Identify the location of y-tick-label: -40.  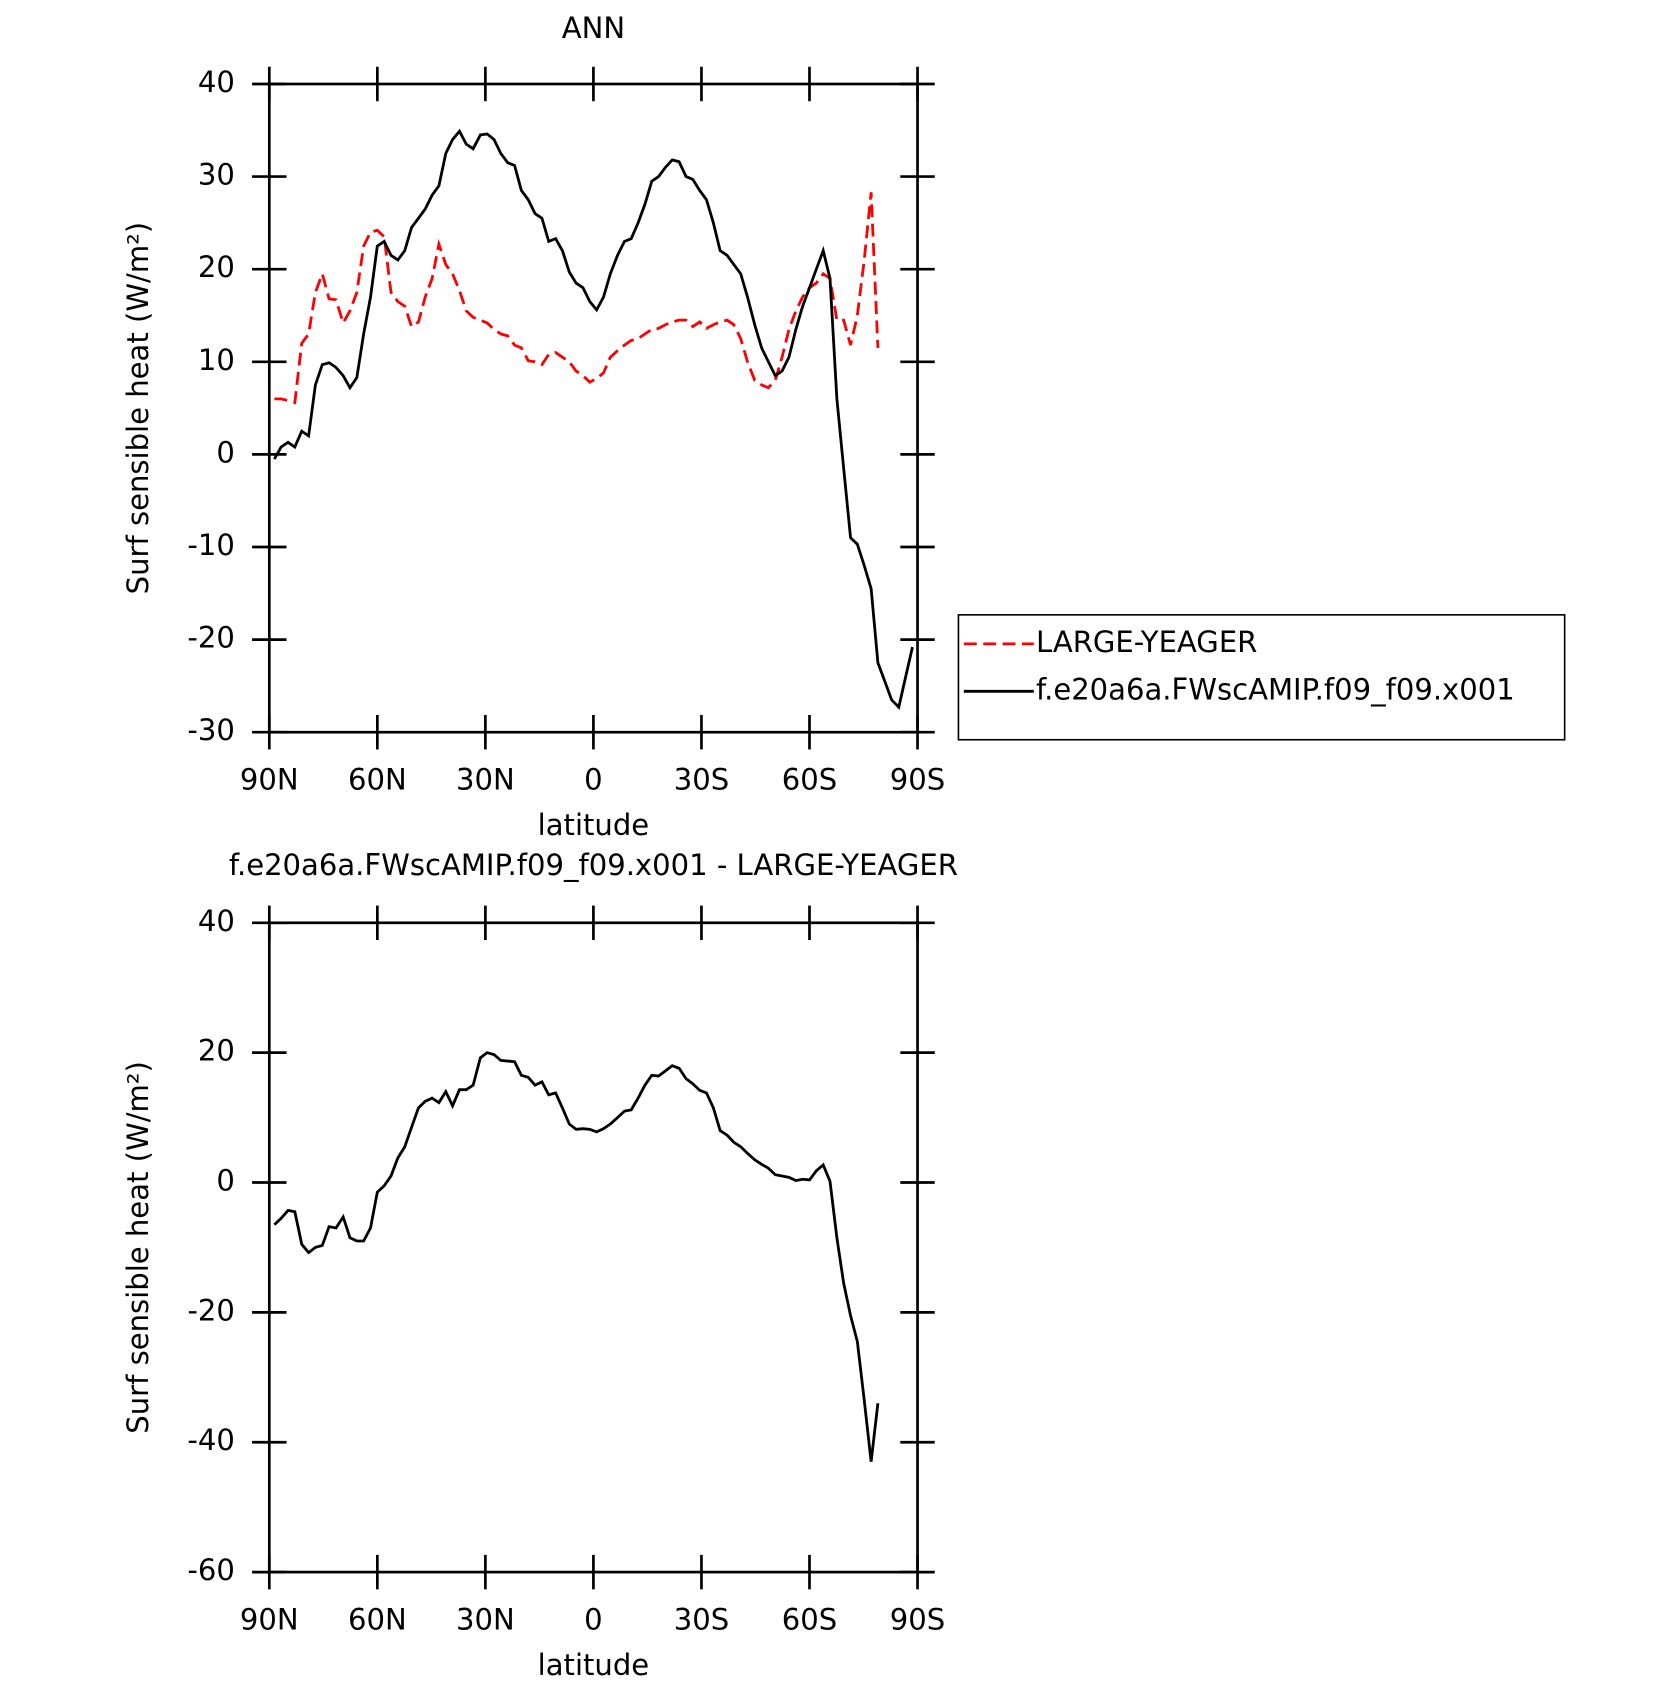
(210, 1440).